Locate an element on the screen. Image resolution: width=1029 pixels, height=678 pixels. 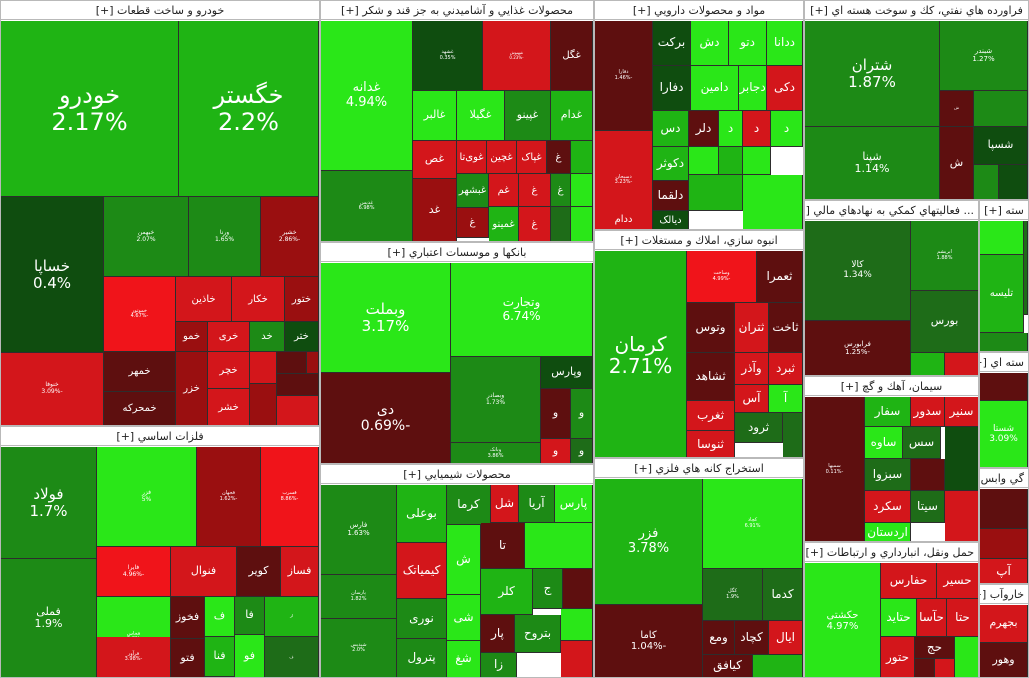
stock-tile: وبانک 3.86% is located at coordinates (496, 453).